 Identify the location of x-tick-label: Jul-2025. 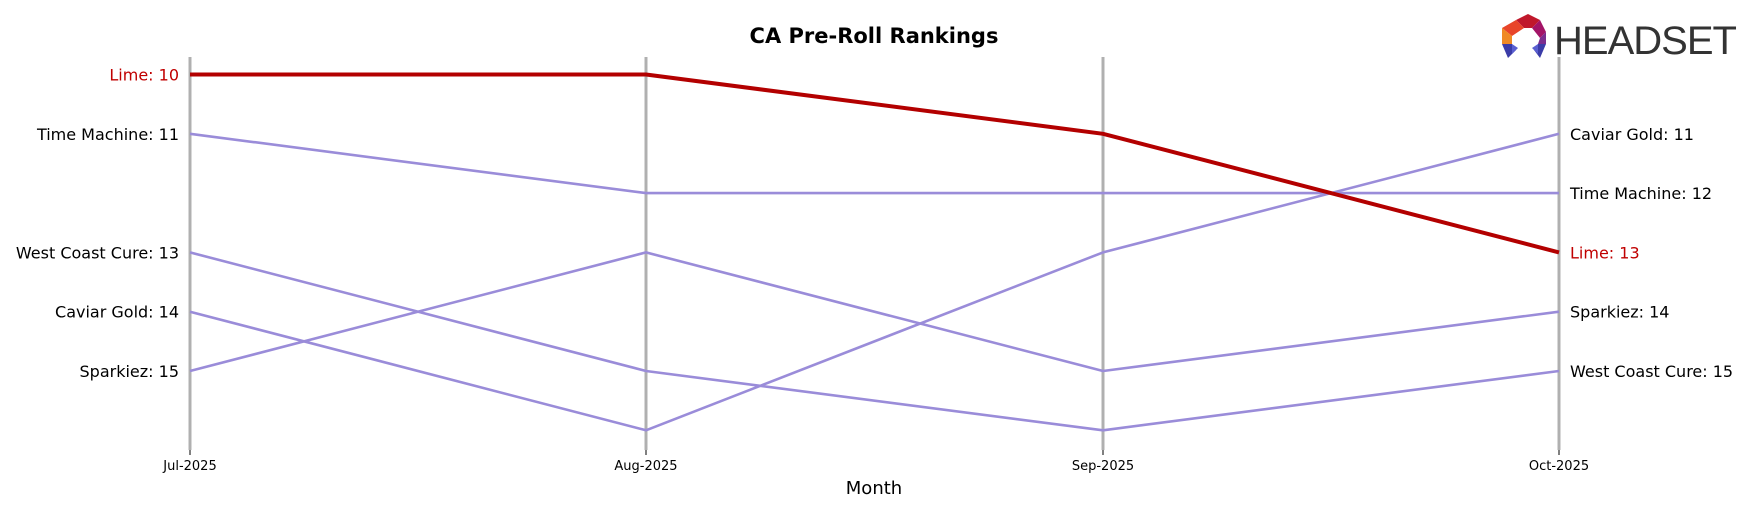
(189, 466).